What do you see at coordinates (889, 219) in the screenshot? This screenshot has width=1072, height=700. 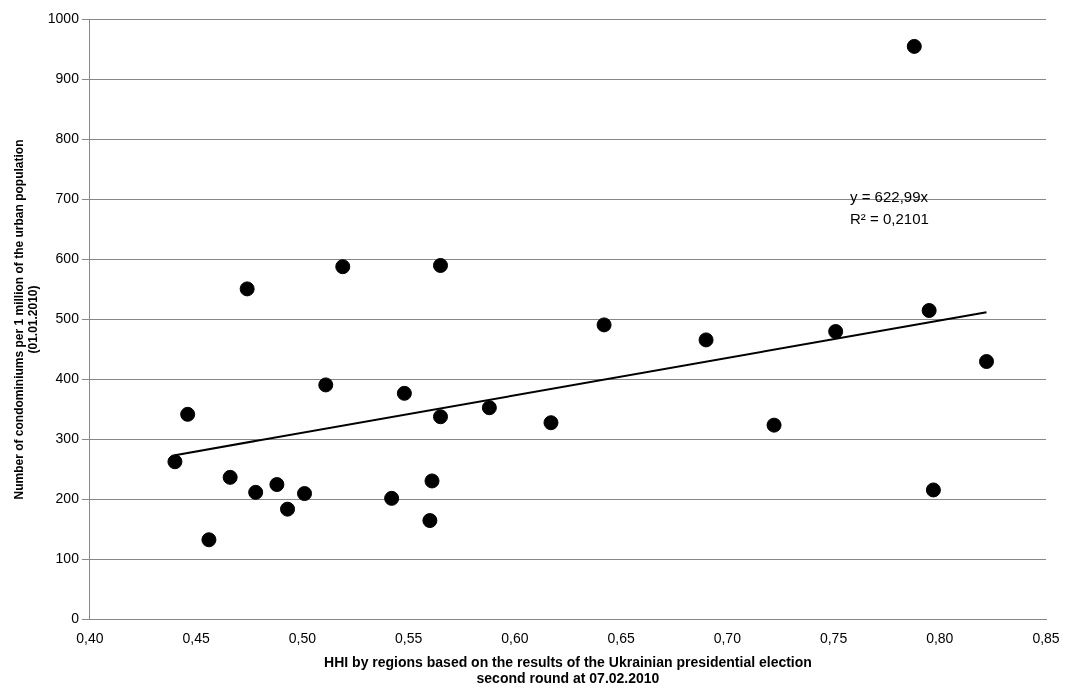 I see `annotation: R² = 0,2101` at bounding box center [889, 219].